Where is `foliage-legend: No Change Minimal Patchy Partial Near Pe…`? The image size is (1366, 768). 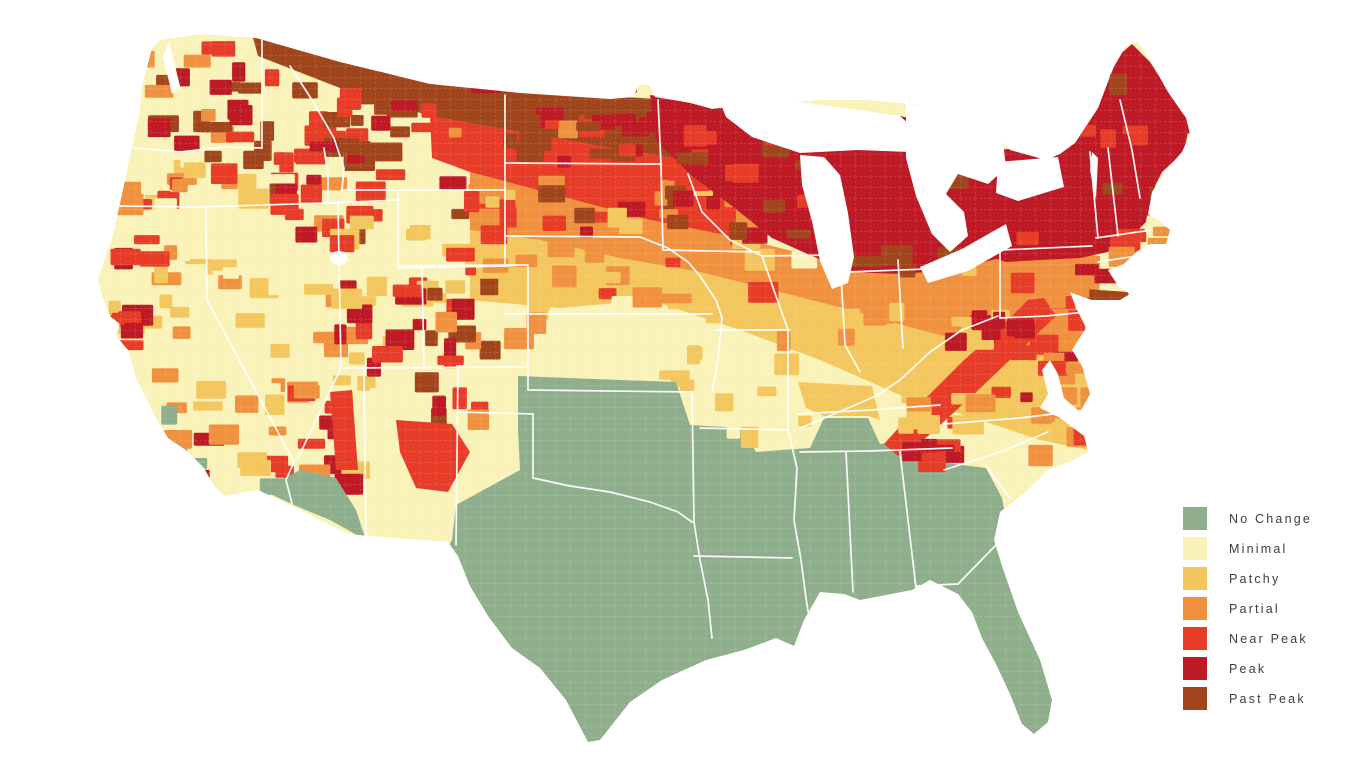 foliage-legend: No Change Minimal Patchy Partial Near Pe… is located at coordinates (1247, 608).